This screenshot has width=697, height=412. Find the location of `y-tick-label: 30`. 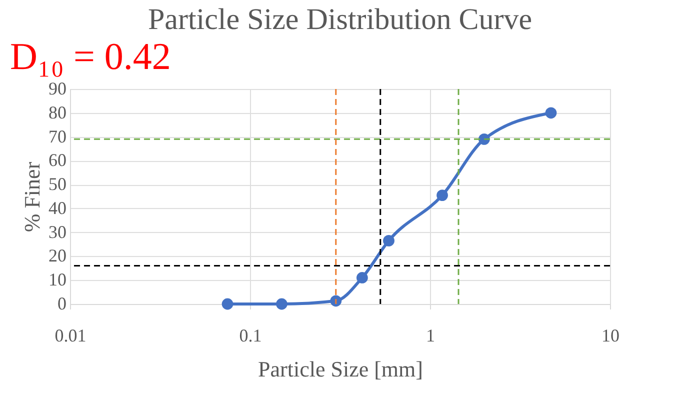

y-tick-label: 30 is located at coordinates (57, 232).